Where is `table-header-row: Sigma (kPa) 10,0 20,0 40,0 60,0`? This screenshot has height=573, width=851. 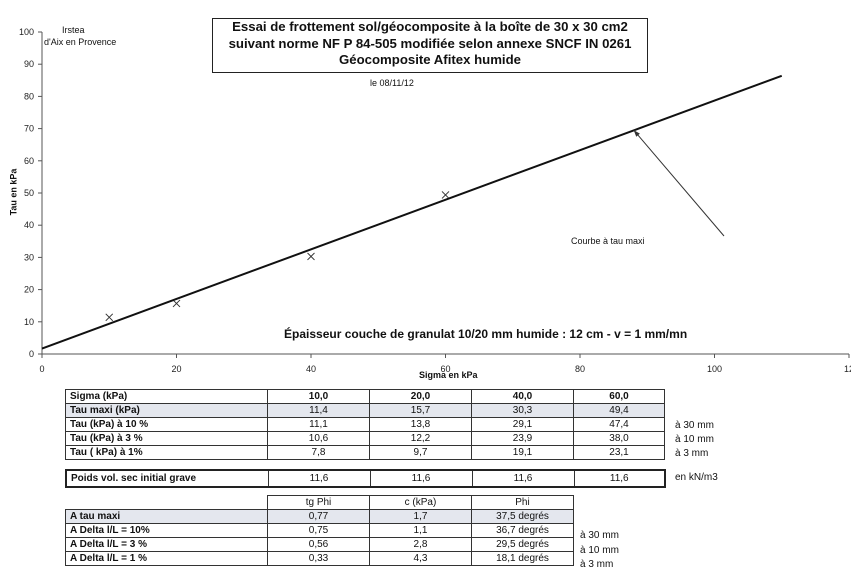 table-header-row: Sigma (kPa) 10,0 20,0 40,0 60,0 is located at coordinates (365, 396).